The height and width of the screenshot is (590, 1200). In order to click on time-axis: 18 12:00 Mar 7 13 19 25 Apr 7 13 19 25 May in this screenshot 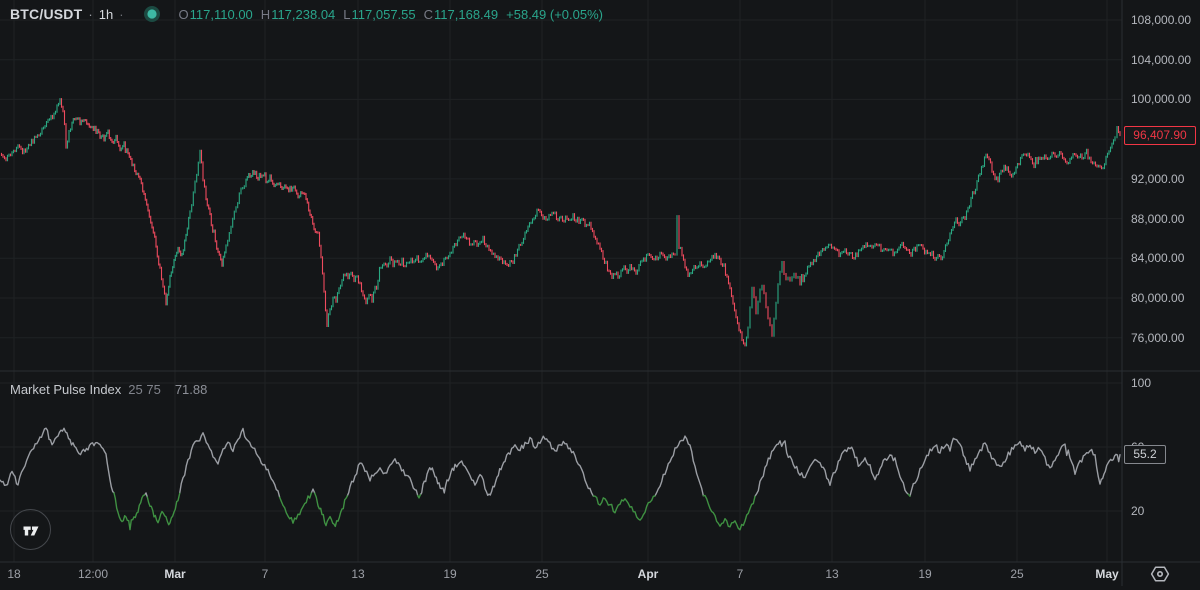, I will do `click(600, 574)`.